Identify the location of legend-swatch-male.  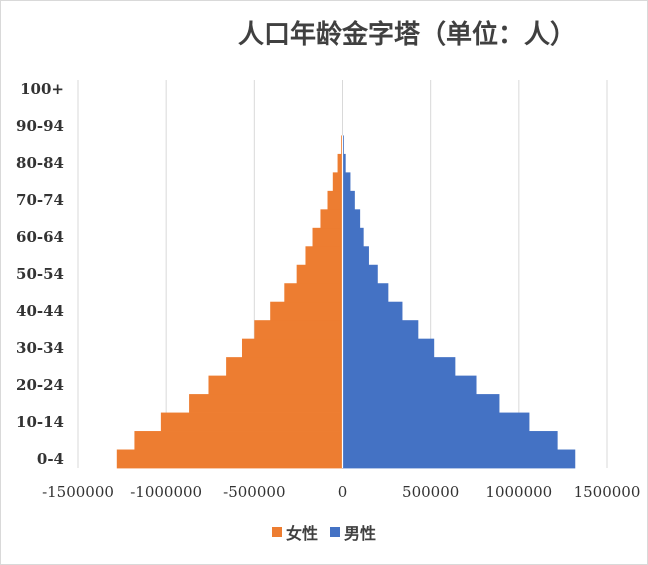
(335, 532).